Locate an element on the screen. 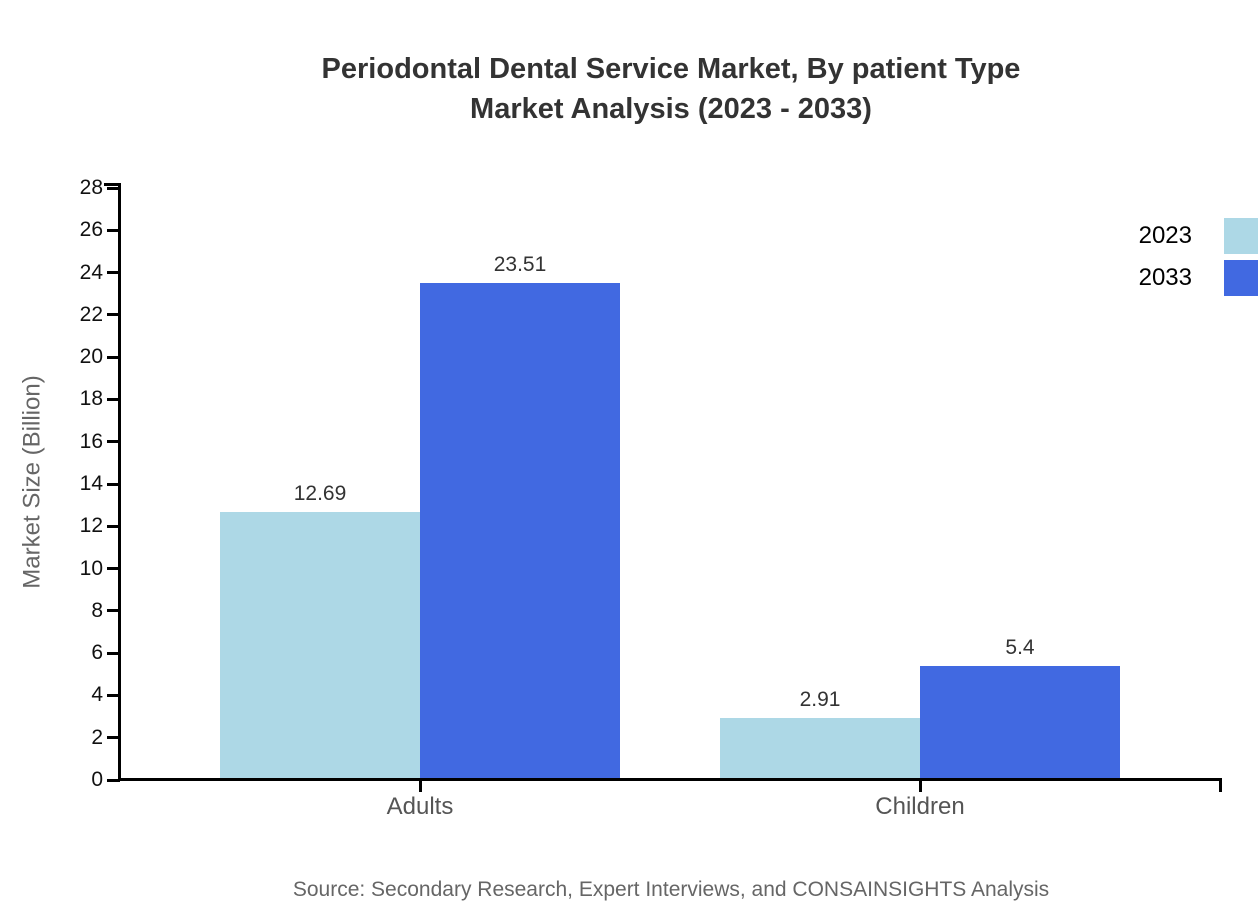 The image size is (1260, 920). legend-swatch-2033 is located at coordinates (1241, 278).